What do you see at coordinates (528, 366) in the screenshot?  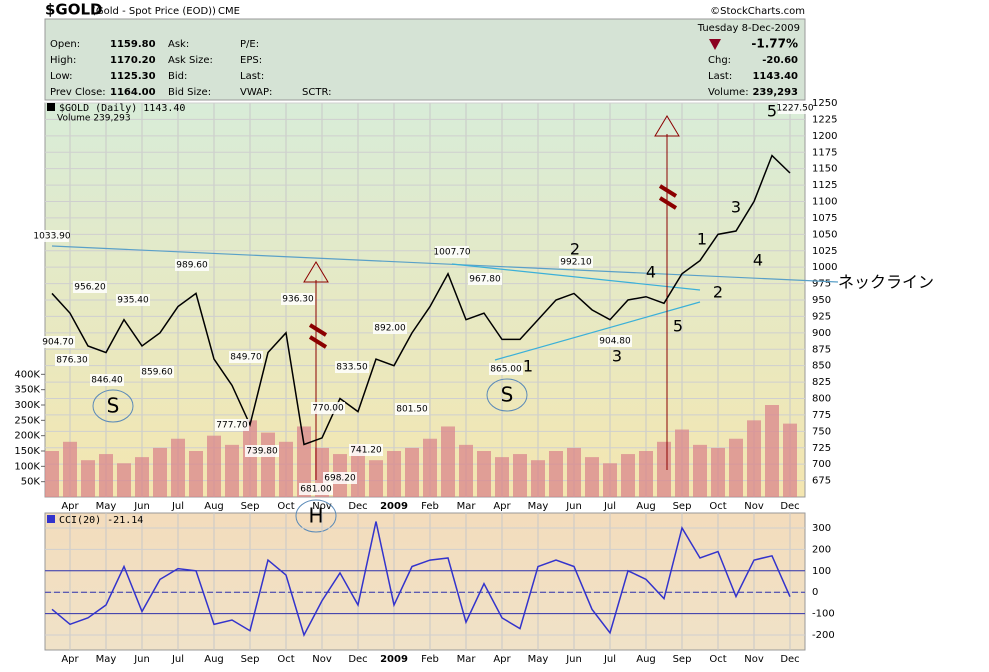 I see `wave-label: 1` at bounding box center [528, 366].